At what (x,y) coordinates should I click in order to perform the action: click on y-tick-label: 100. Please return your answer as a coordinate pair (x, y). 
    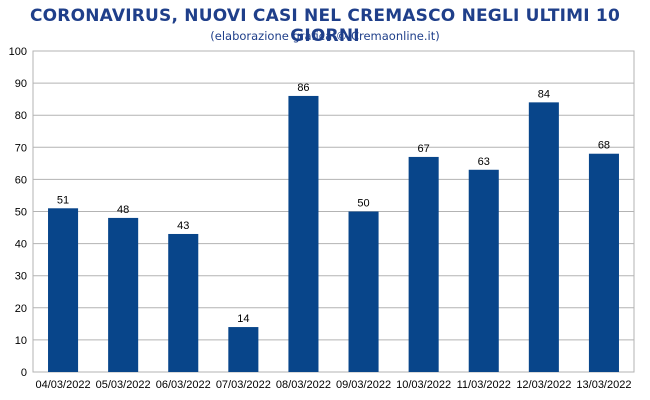
    Looking at the image, I should click on (18, 52).